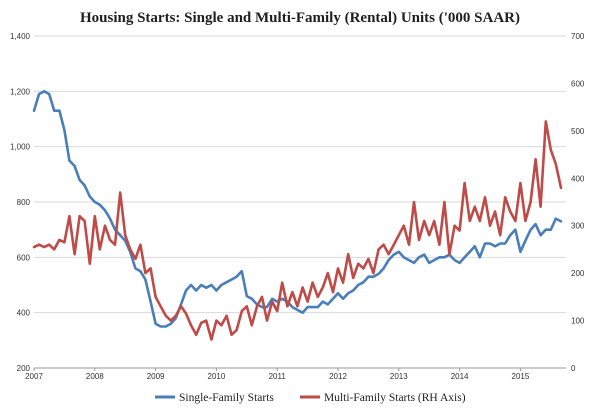 The width and height of the screenshot is (600, 413). I want to click on y-right-tick-label: 700, so click(578, 36).